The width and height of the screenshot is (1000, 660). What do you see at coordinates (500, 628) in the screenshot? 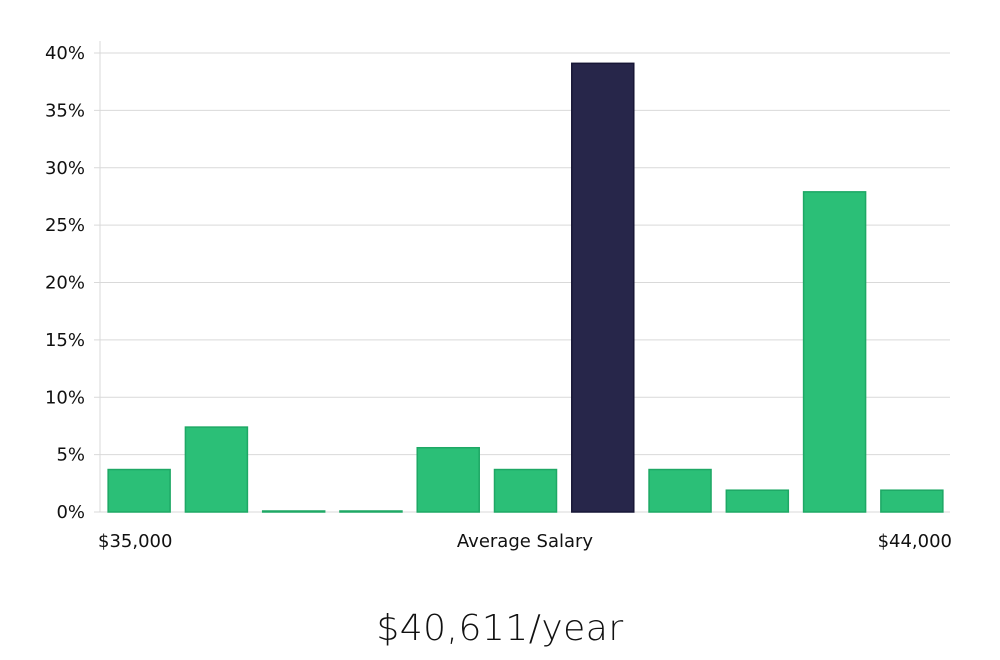
I see `average-salary-headline: $40,611/year` at bounding box center [500, 628].